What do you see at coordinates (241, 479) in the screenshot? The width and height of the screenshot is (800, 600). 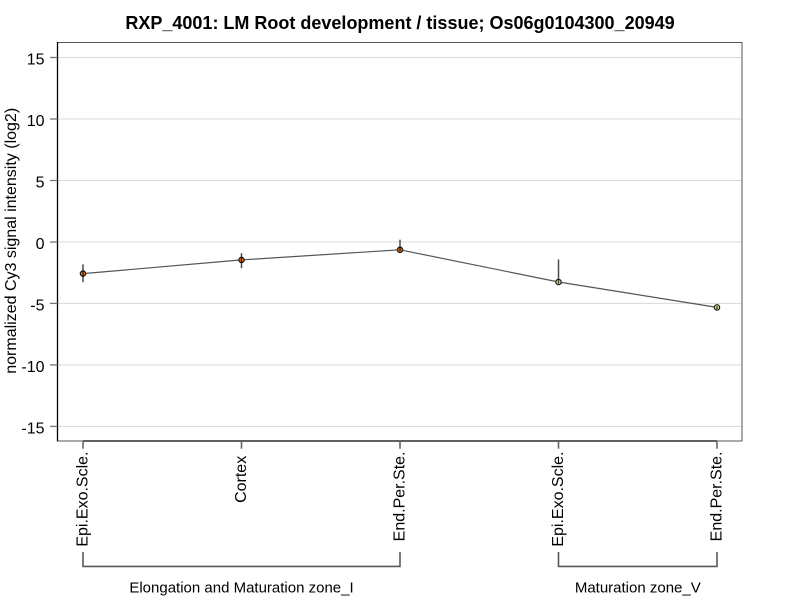 I see `svg-text: Cortex` at bounding box center [241, 479].